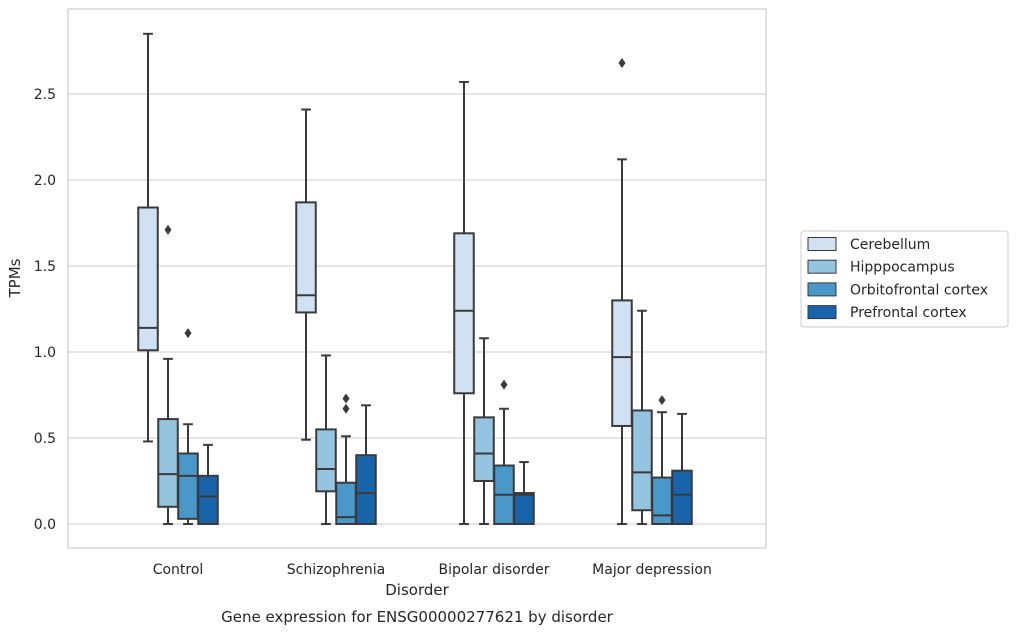  I want to click on x-axis-label: Disorder, so click(417, 590).